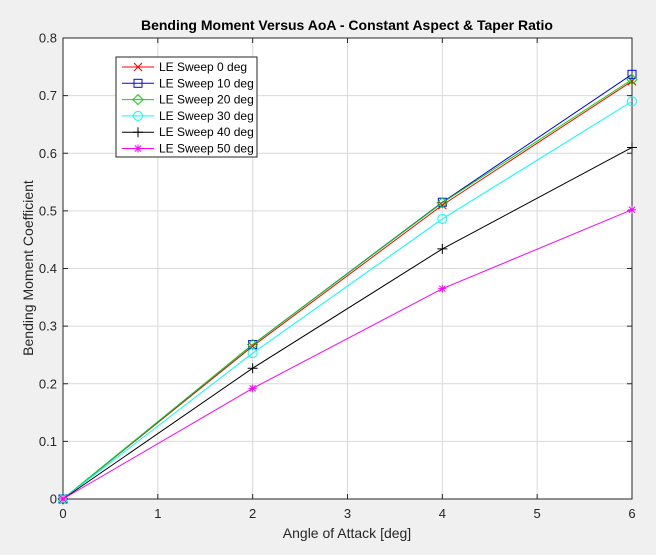 The image size is (656, 555). Describe the element at coordinates (203, 67) in the screenshot. I see `legend-label: LE Sweep 0 deg` at that location.